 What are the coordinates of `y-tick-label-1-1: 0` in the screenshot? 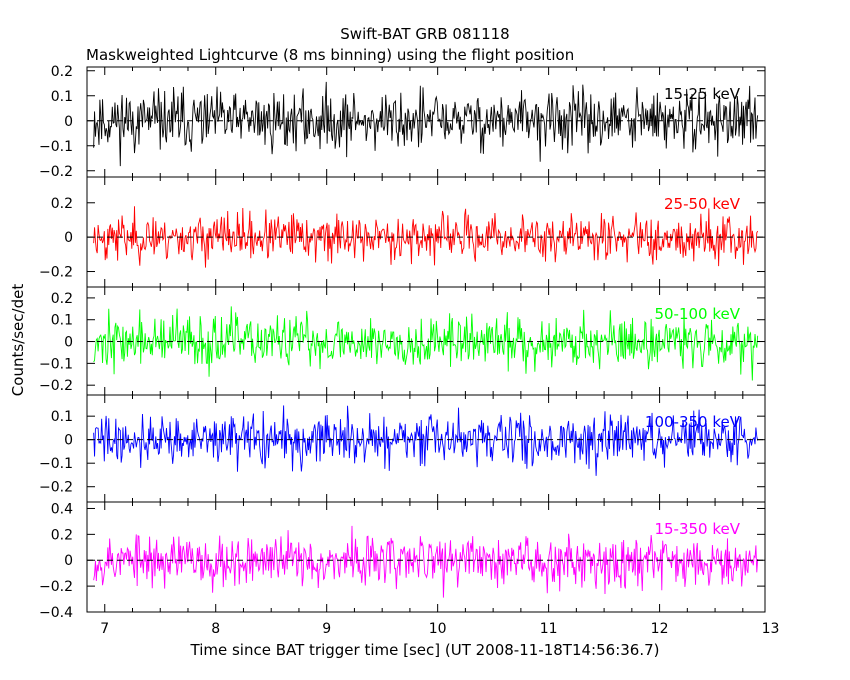 It's located at (68, 238).